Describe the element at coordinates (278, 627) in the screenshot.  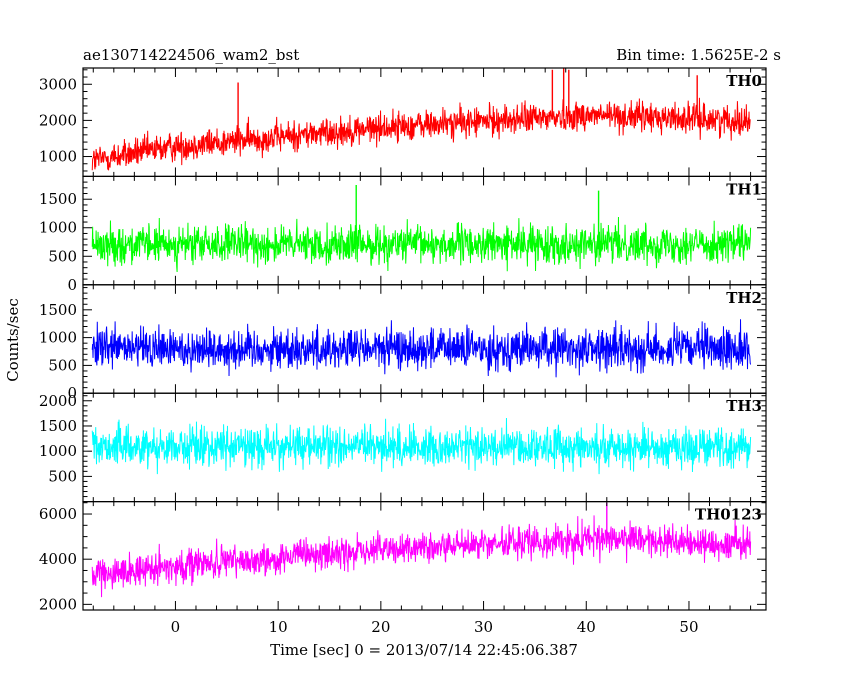
I see `x-tick-label: 10` at that location.